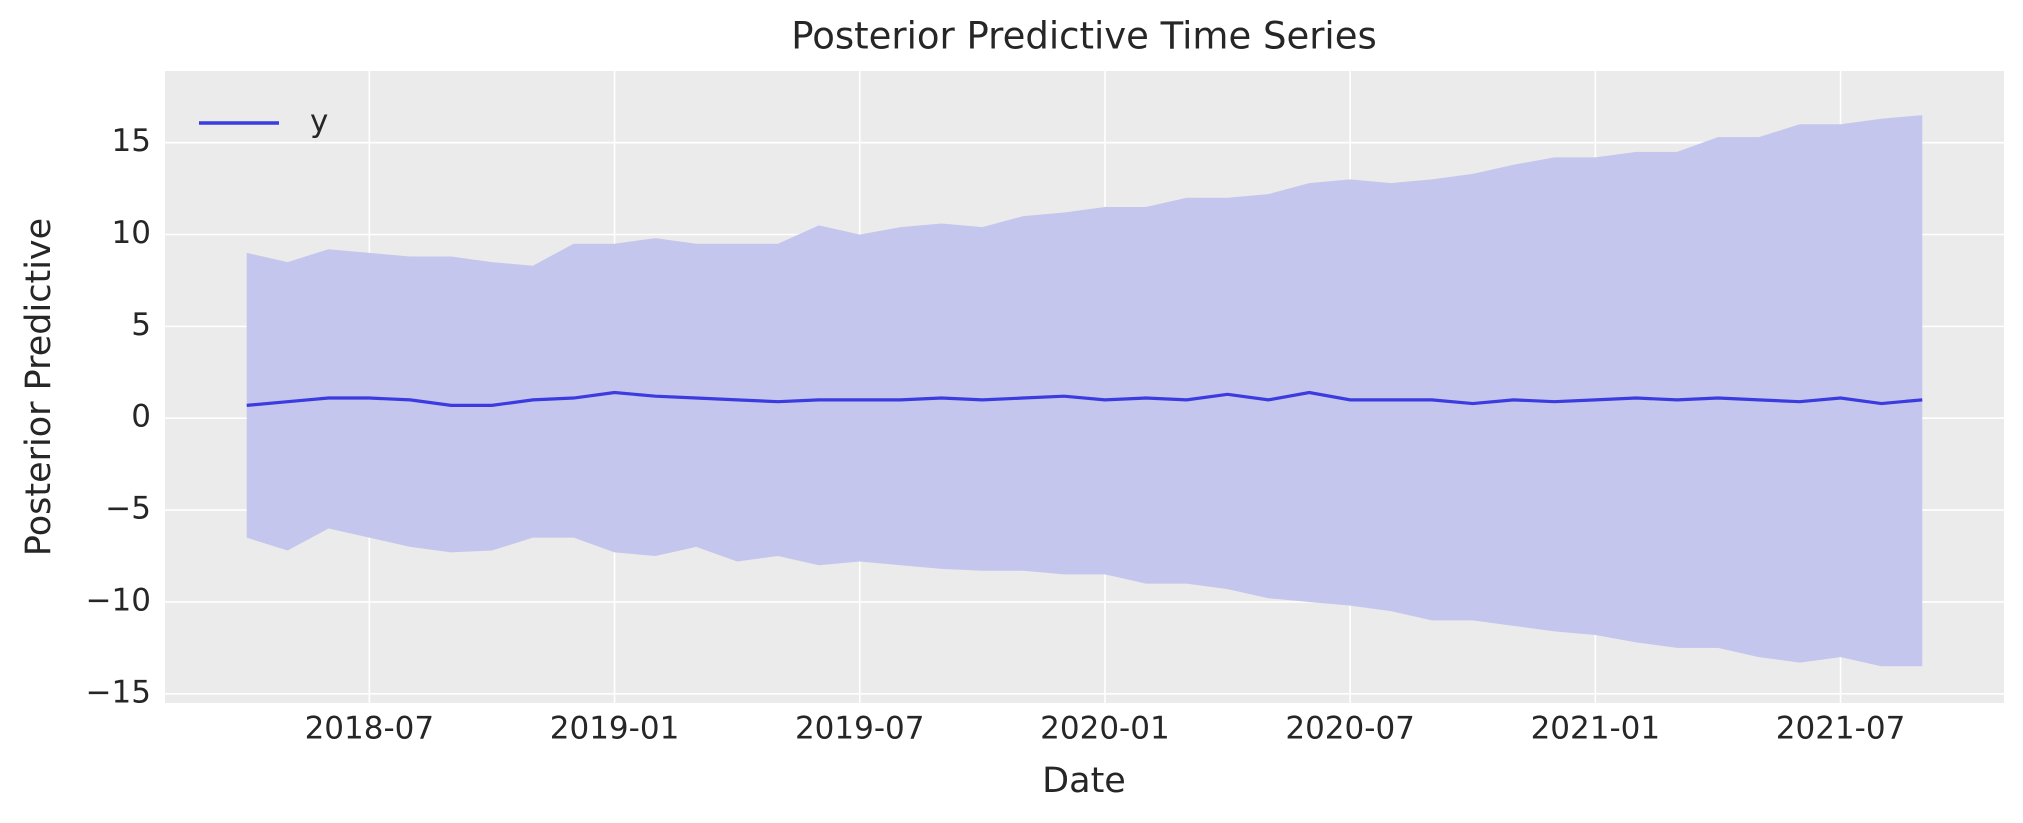  Describe the element at coordinates (1596, 729) in the screenshot. I see `x-tick-label: 2021-01` at that location.